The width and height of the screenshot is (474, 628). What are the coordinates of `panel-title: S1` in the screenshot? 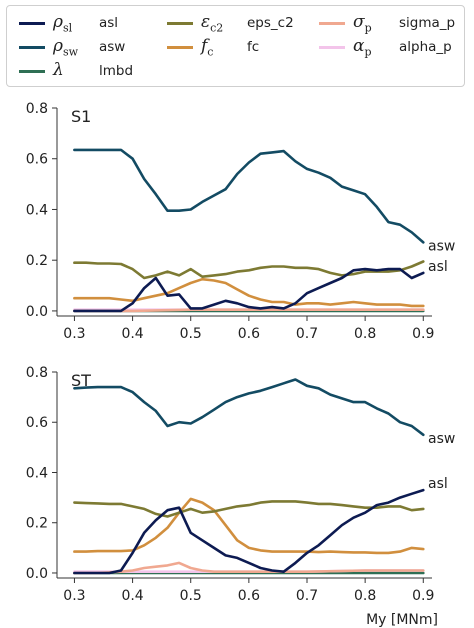 It's located at (81, 116).